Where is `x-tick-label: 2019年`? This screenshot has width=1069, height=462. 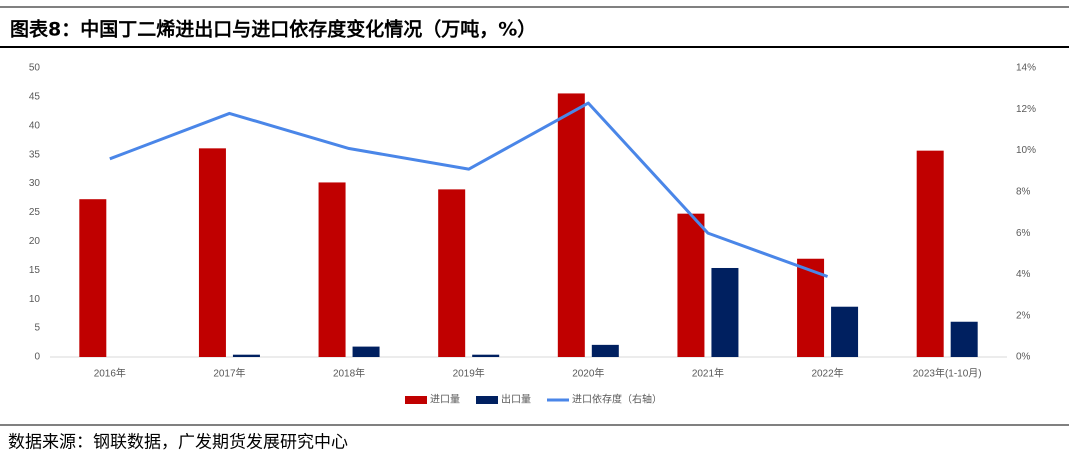
x-tick-label: 2019年 is located at coordinates (469, 373).